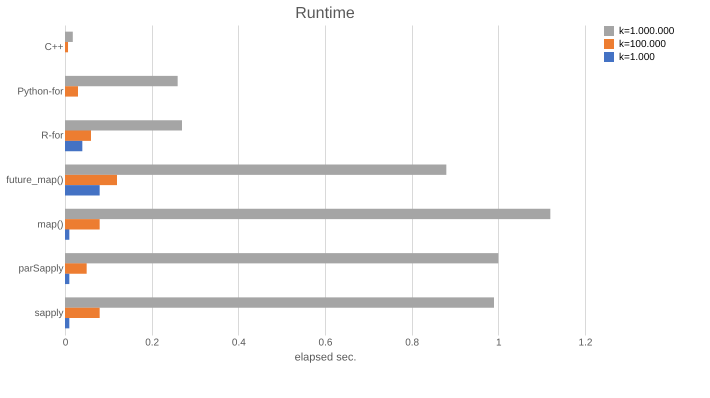  I want to click on y-tick-label: R-for, so click(52, 136).